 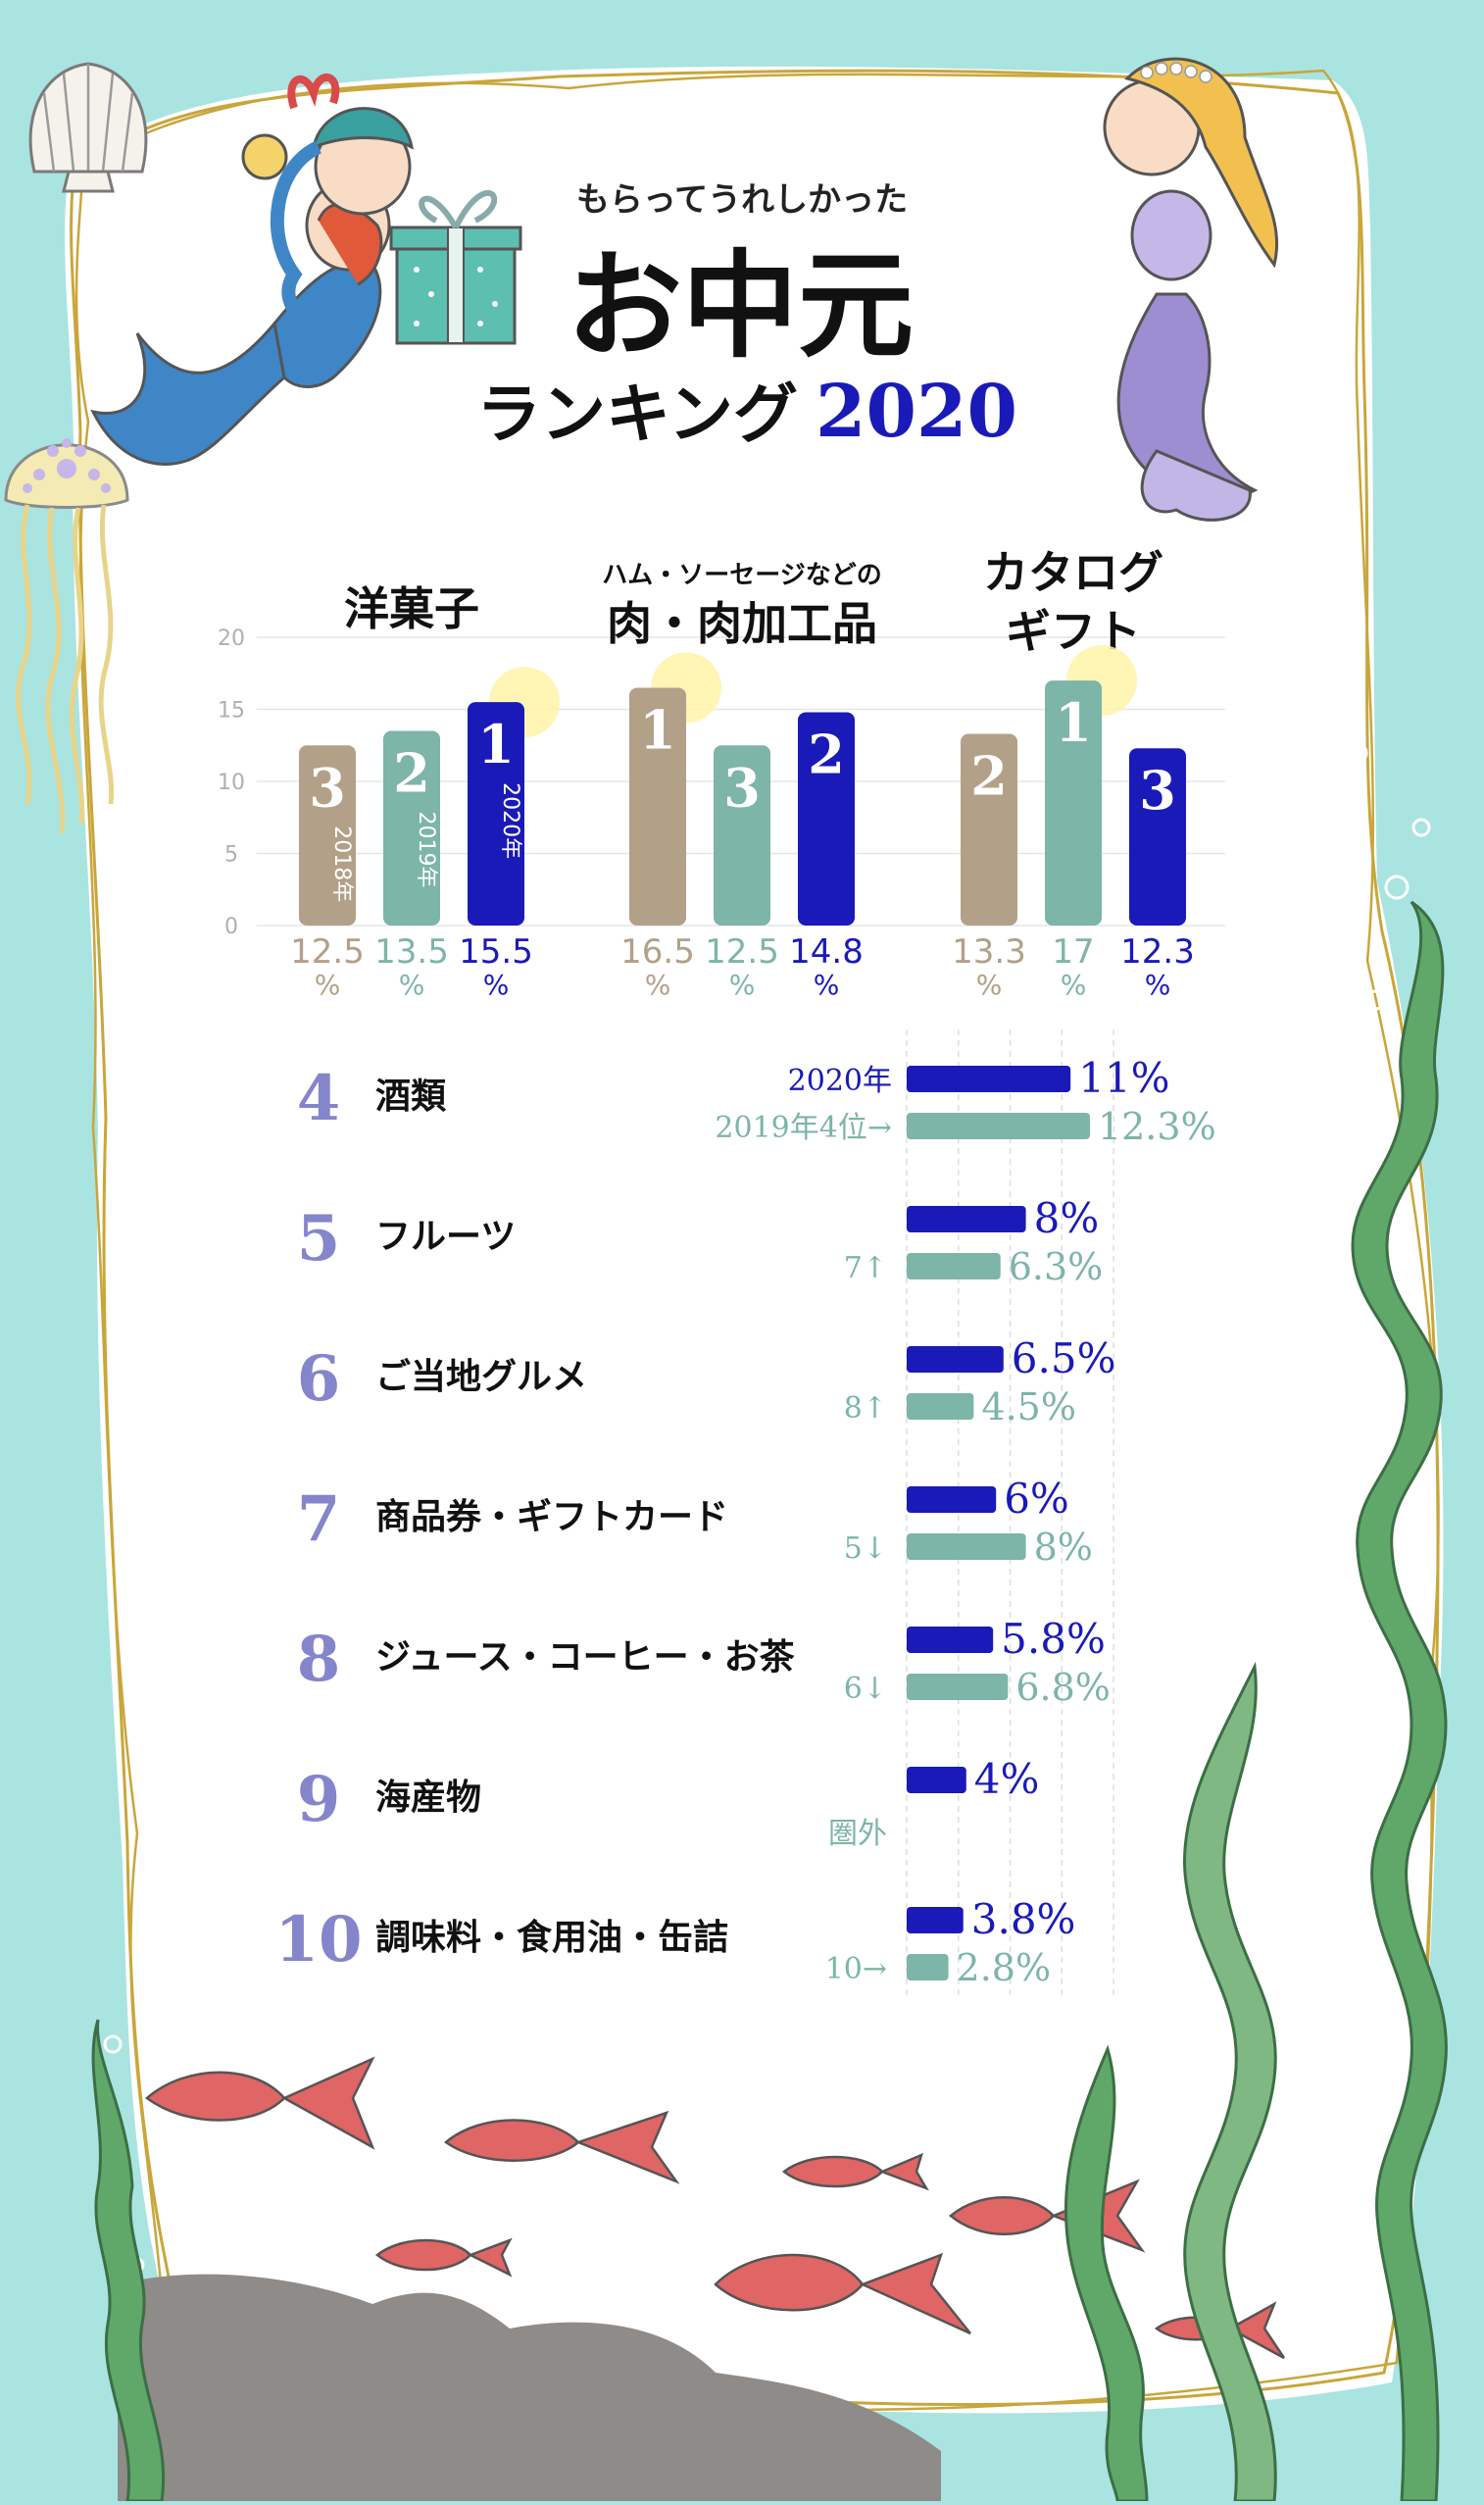 I want to click on subtitle: もらってうれしかった, so click(x=742, y=200).